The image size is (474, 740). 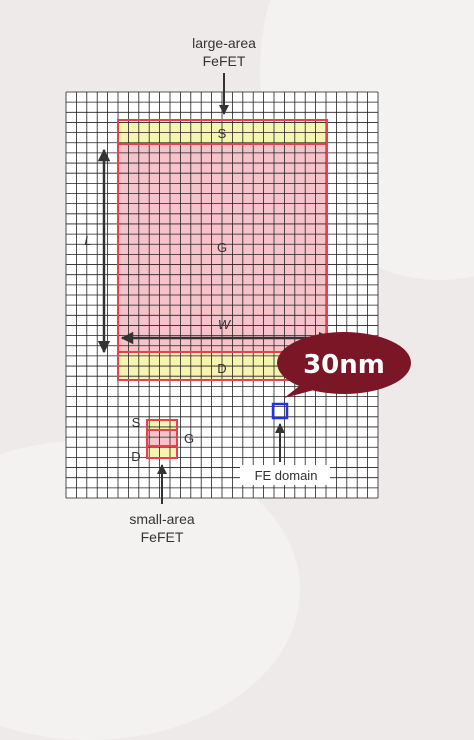 I want to click on small-gate-label: G, so click(x=189, y=438).